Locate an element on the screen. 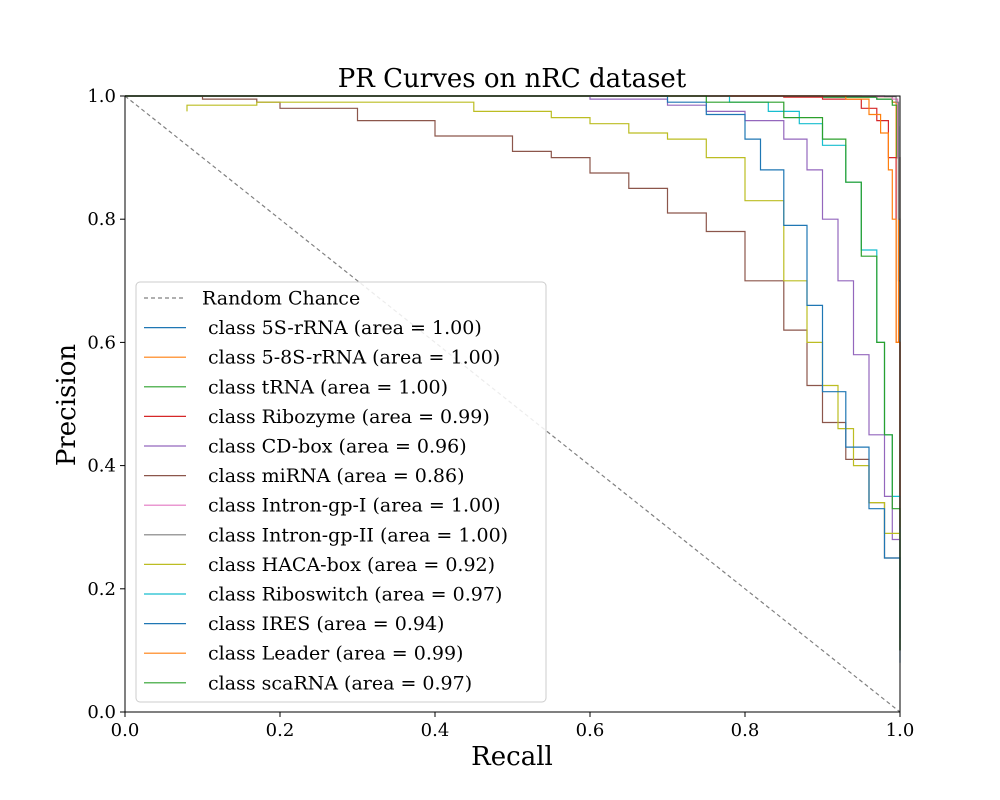 This screenshot has width=1000, height=800. legend-entry-series-1: class 5-8S-rRNA (area = 1.00) is located at coordinates (351, 358).